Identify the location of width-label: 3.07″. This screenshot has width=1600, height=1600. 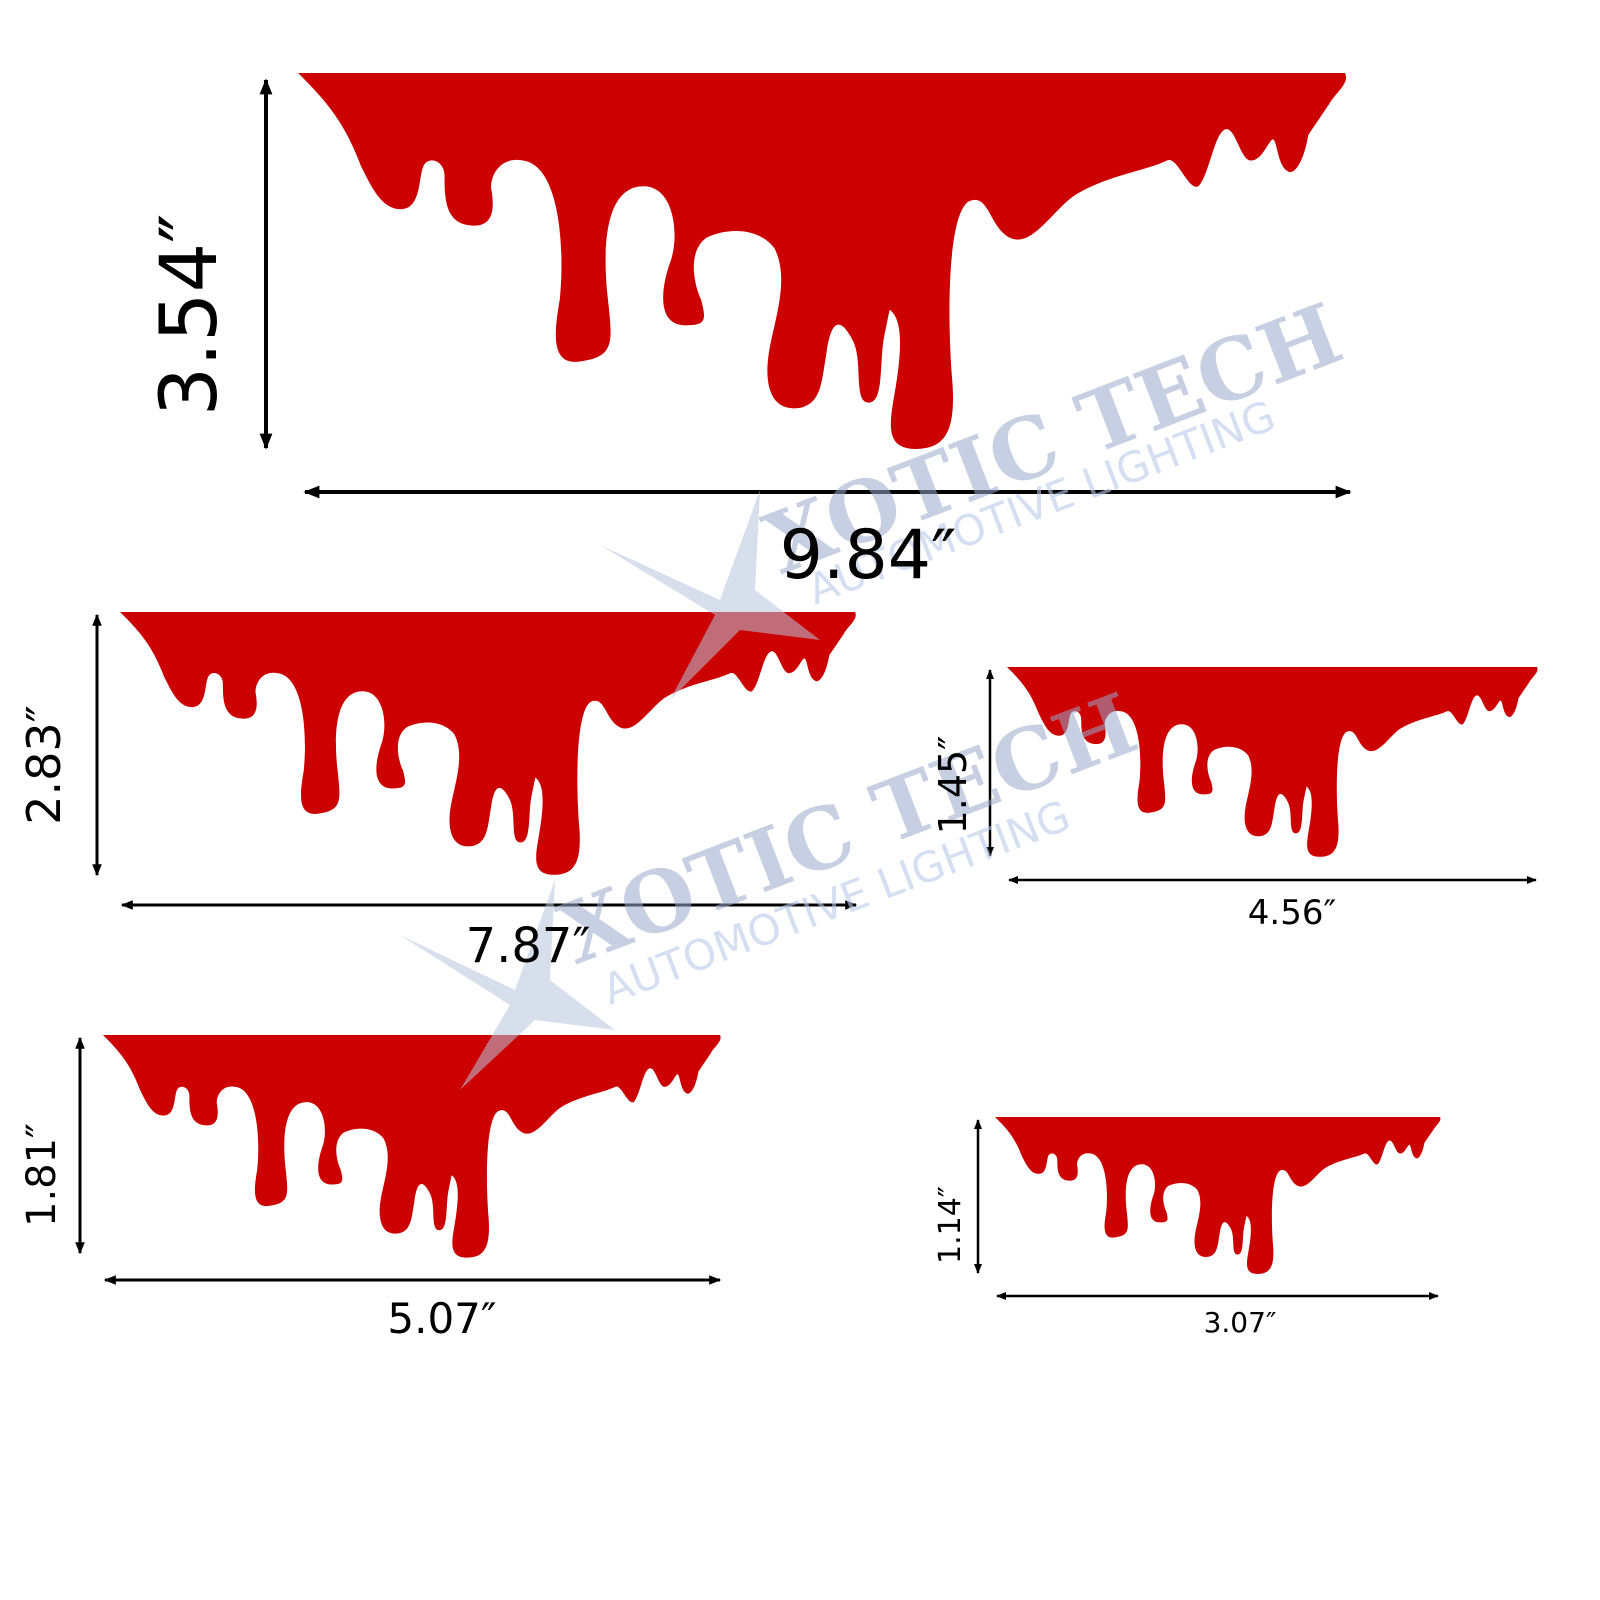
(1240, 1322).